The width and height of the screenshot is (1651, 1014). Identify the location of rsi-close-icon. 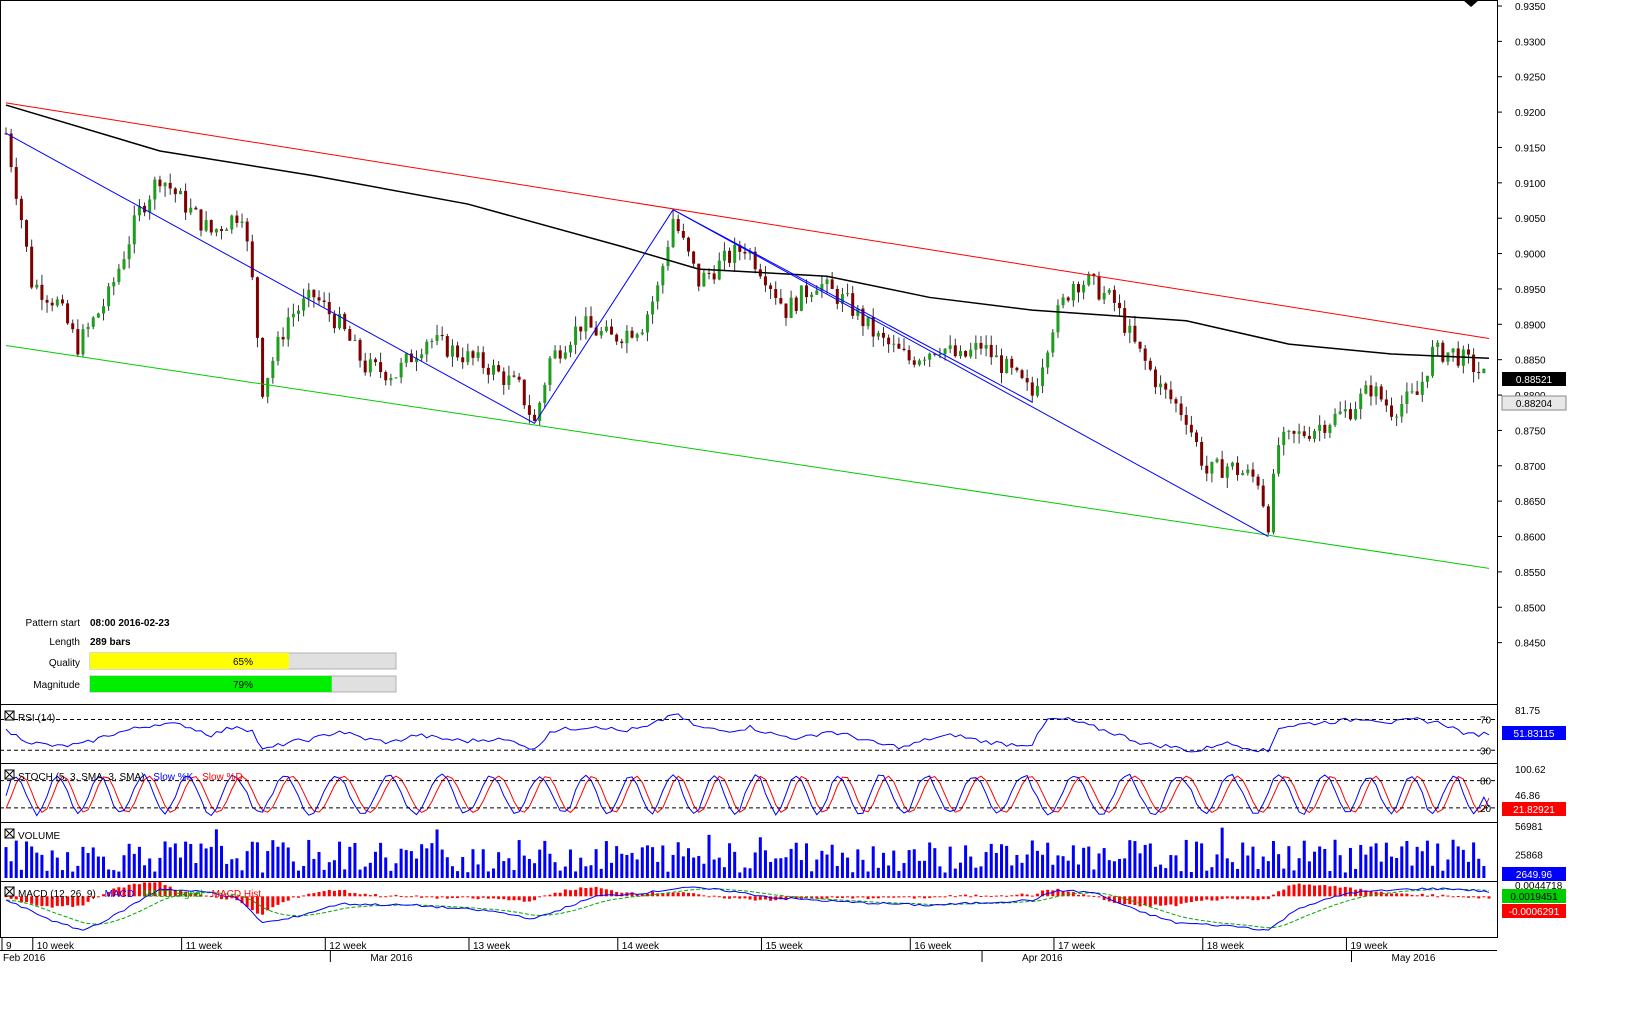
(9, 715).